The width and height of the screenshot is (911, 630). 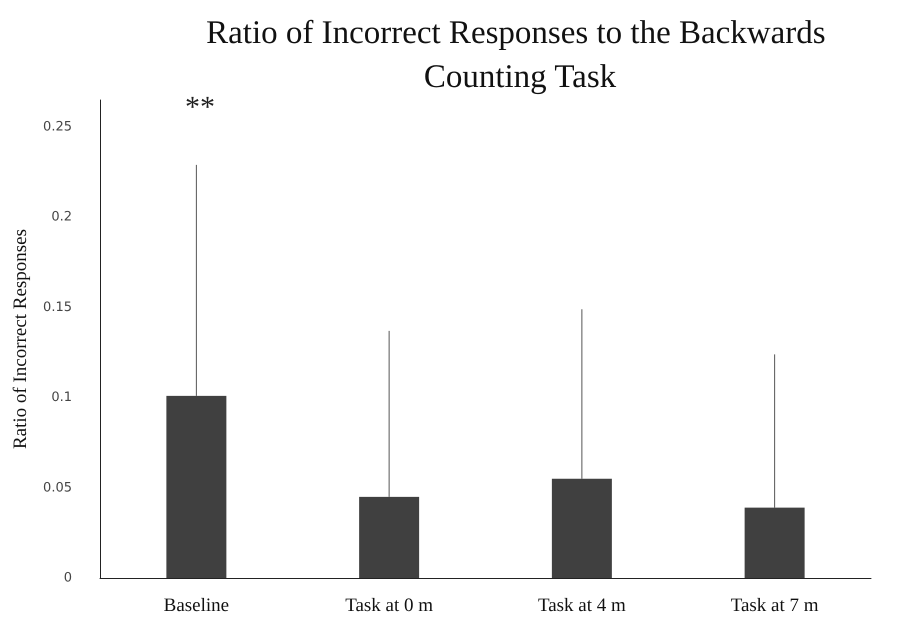 What do you see at coordinates (61, 398) in the screenshot?
I see `y-tick-label: 0.1` at bounding box center [61, 398].